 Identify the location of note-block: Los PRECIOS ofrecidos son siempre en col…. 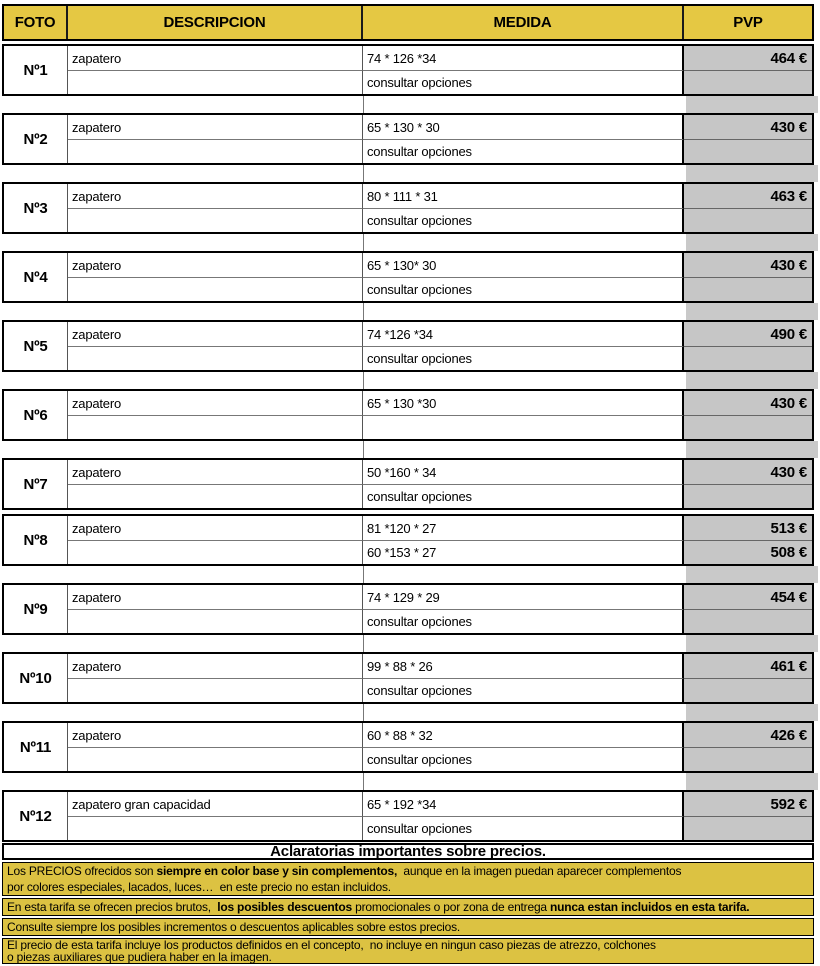
(408, 879).